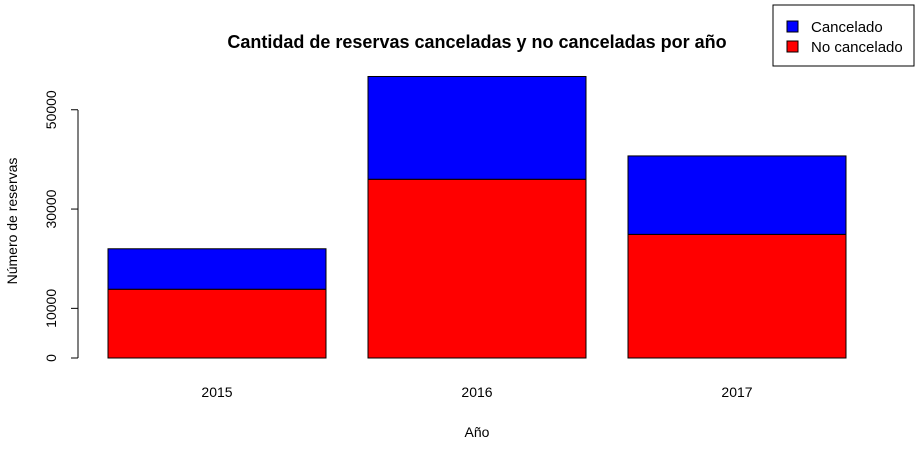 The image size is (916, 460). Describe the element at coordinates (216, 392) in the screenshot. I see `x-tick-label-2015: 2015` at that location.